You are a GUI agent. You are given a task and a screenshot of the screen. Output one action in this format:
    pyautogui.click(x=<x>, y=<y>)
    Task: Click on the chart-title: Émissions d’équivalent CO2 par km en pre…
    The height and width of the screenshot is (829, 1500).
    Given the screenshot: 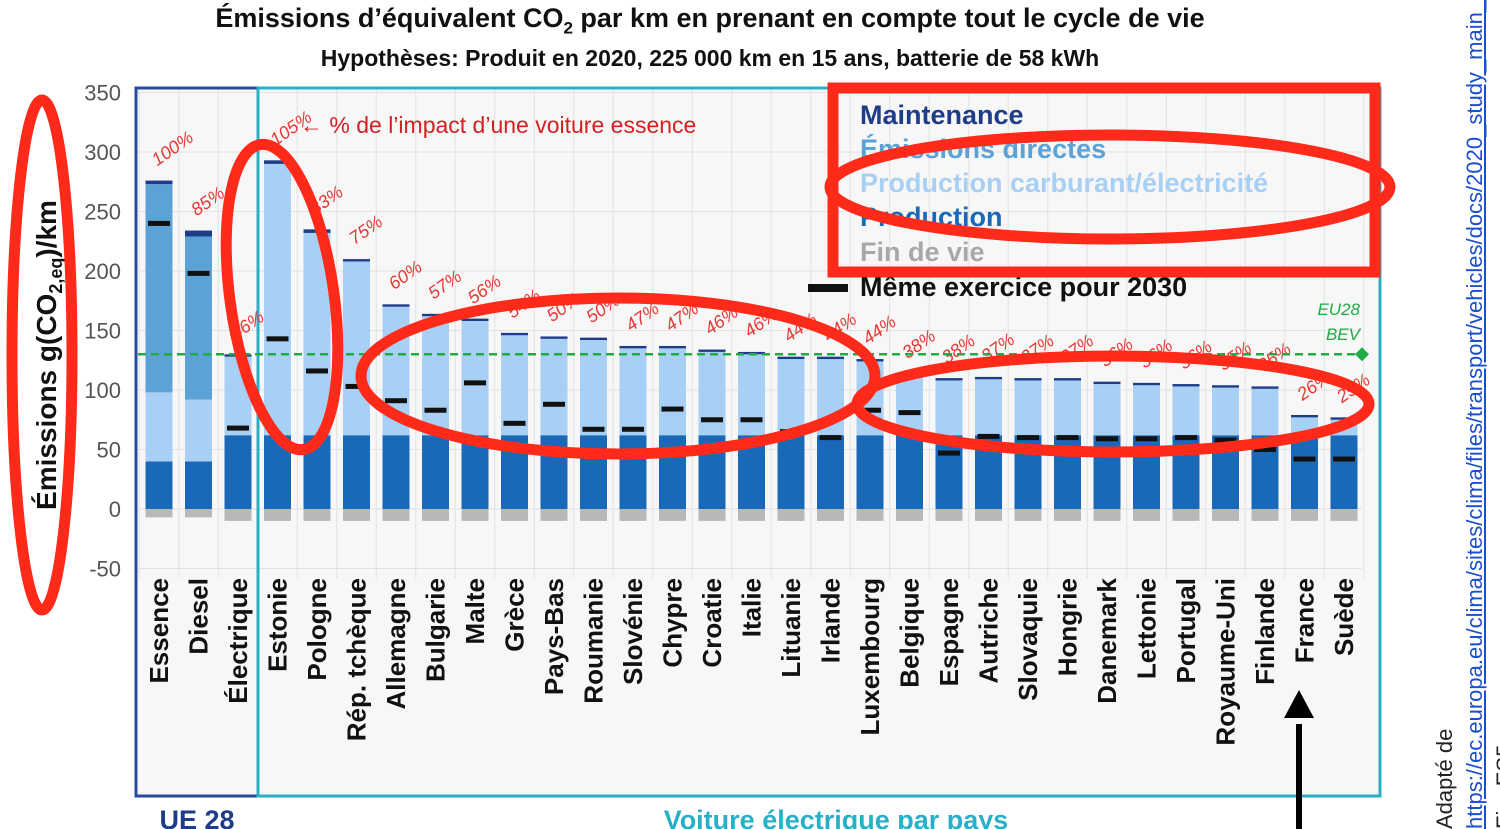 What is the action you would take?
    pyautogui.click(x=710, y=20)
    